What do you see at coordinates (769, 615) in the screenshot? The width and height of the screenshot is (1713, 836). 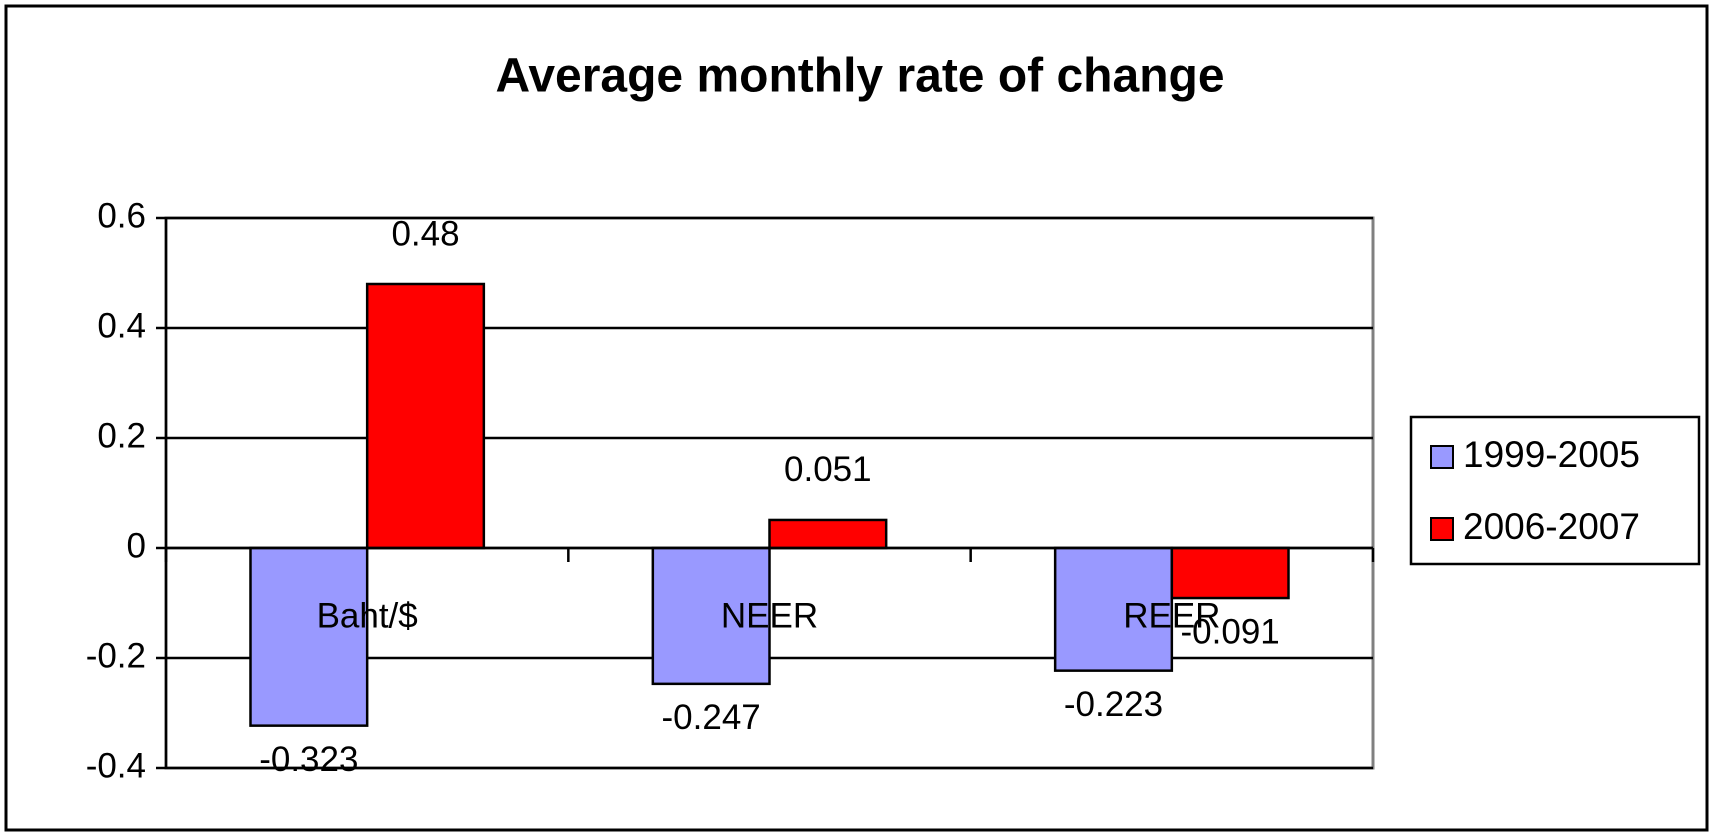 I see `x-tick-label: NEER` at bounding box center [769, 615].